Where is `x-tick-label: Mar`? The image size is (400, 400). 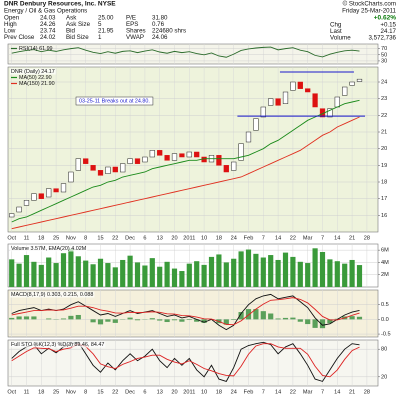 x-tick-label: Mar is located at coordinates (308, 392).